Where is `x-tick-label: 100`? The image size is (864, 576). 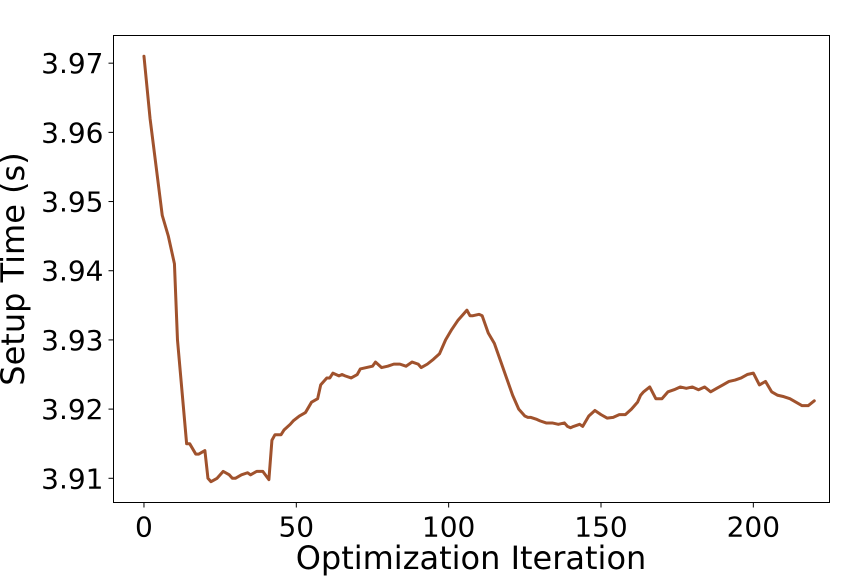
x-tick-label: 100 is located at coordinates (448, 527).